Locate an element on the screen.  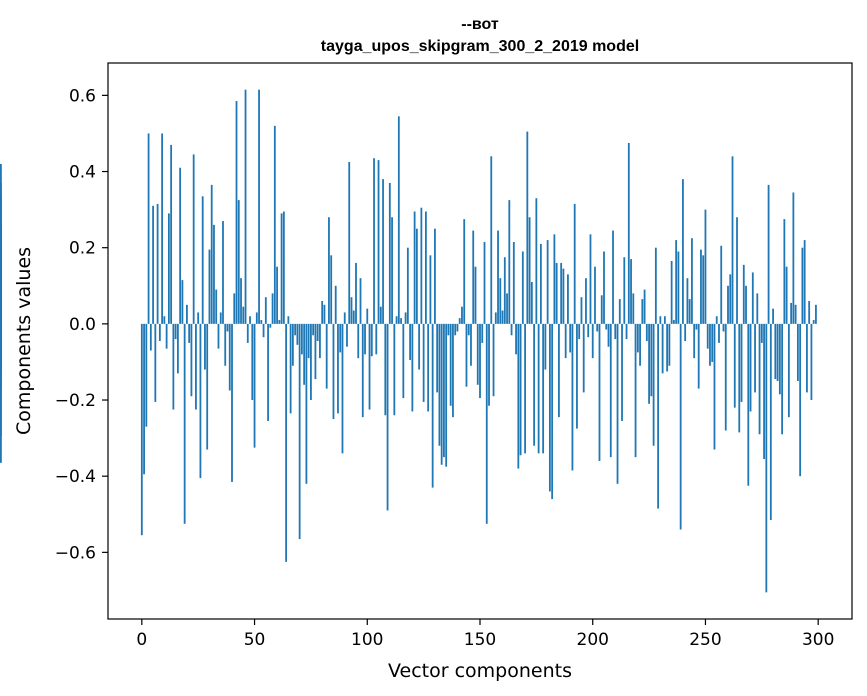
x-tick-label: 300 is located at coordinates (818, 640).